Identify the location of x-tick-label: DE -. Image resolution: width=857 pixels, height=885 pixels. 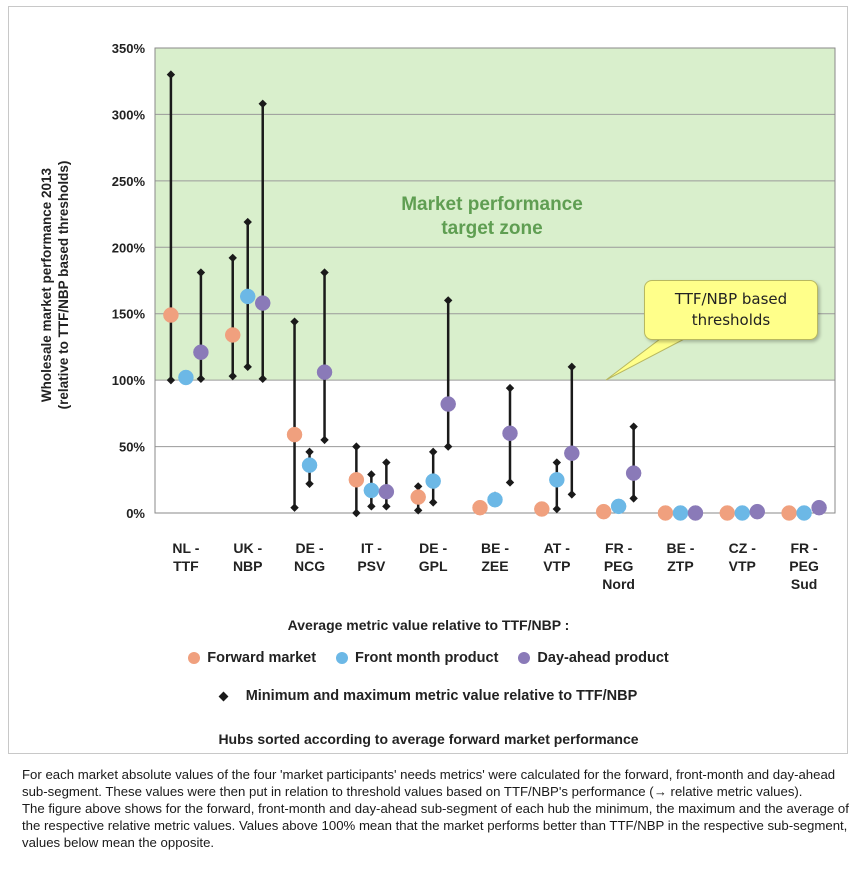
(310, 548).